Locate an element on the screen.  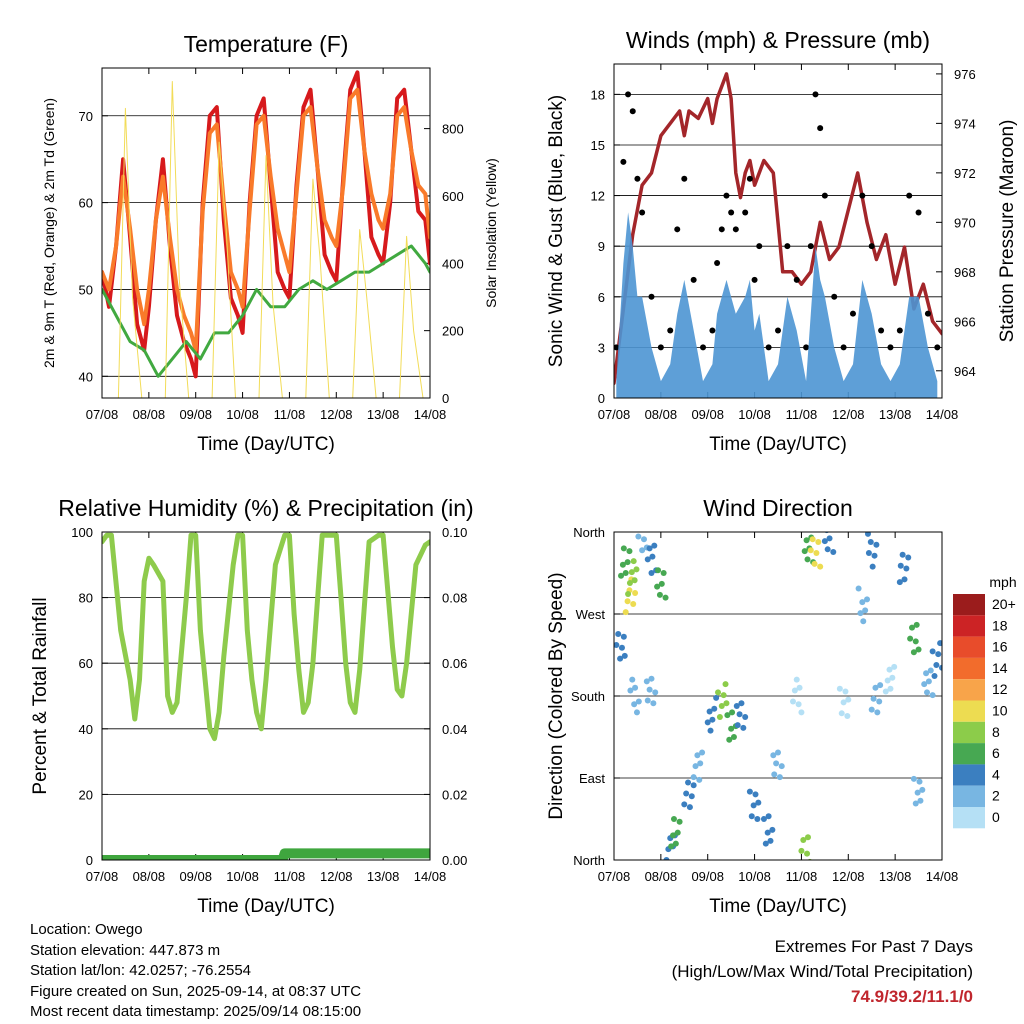
temperature-ytick-label: 60 is located at coordinates (86, 203).